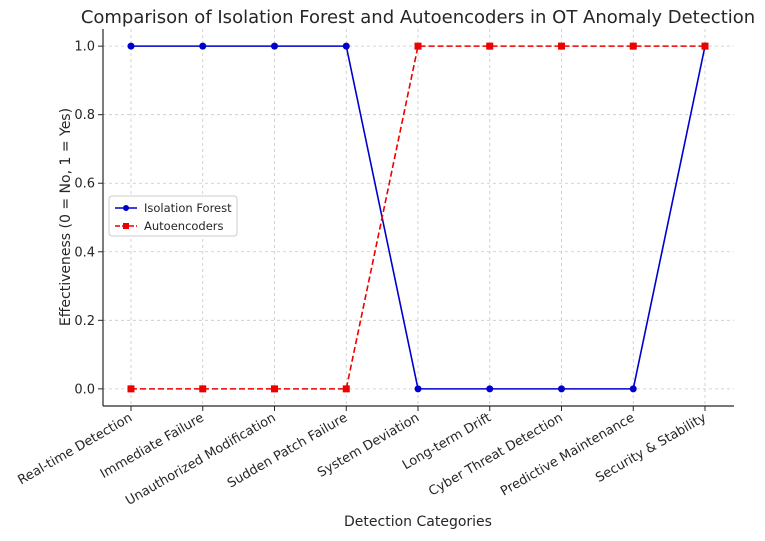  What do you see at coordinates (188, 208) in the screenshot?
I see `legend-label: Isolation Forest` at bounding box center [188, 208].